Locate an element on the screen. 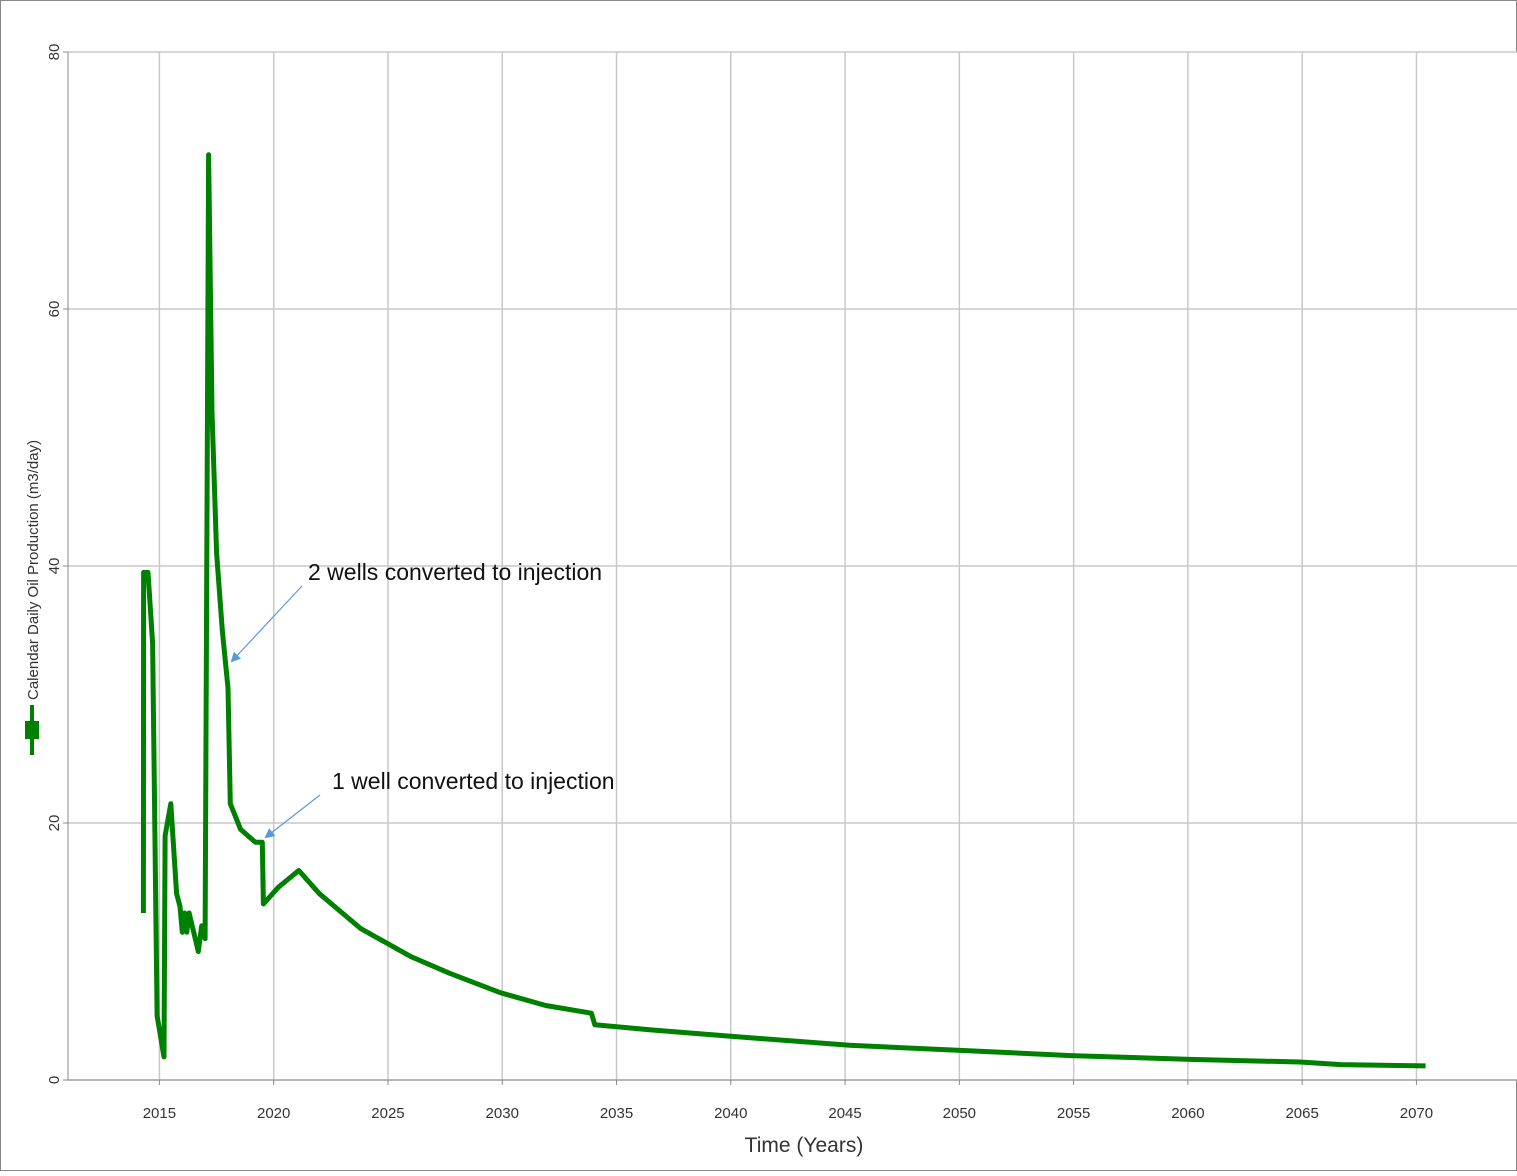 Image resolution: width=1517 pixels, height=1176 pixels. y-tick-label: 80 is located at coordinates (54, 52).